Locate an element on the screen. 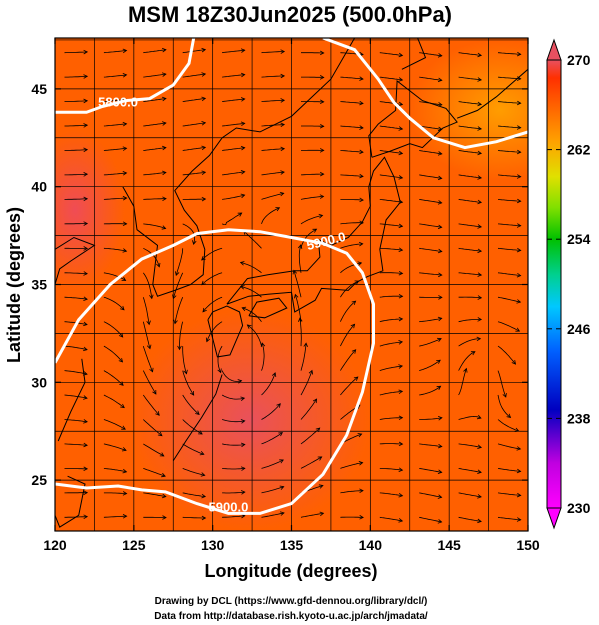 This screenshot has width=599, height=625. colorbar-tick-label: 238 is located at coordinates (579, 418).